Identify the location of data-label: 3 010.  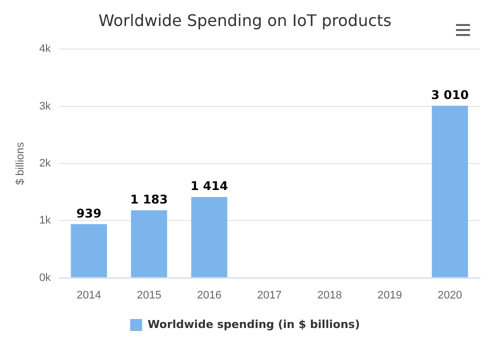
(450, 95).